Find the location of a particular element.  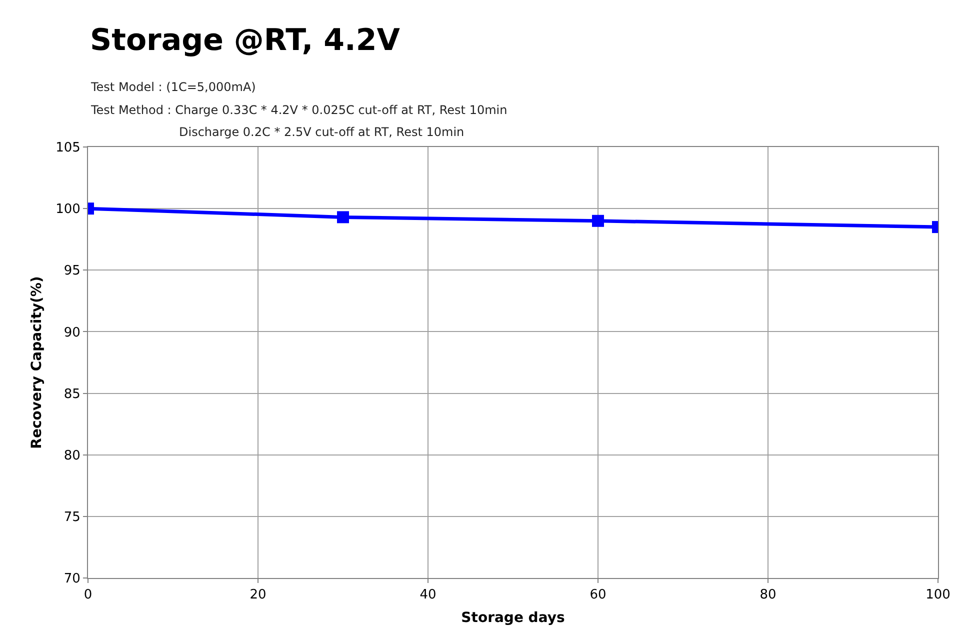

y-tick-label: 100 is located at coordinates (68, 210).